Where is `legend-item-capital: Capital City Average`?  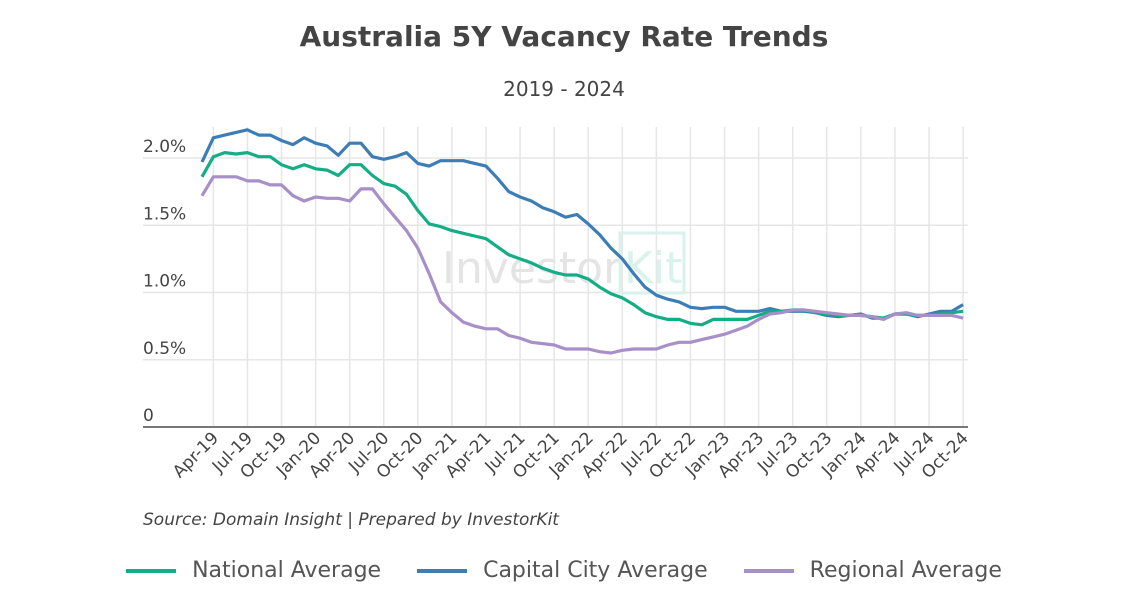 legend-item-capital: Capital City Average is located at coordinates (562, 570).